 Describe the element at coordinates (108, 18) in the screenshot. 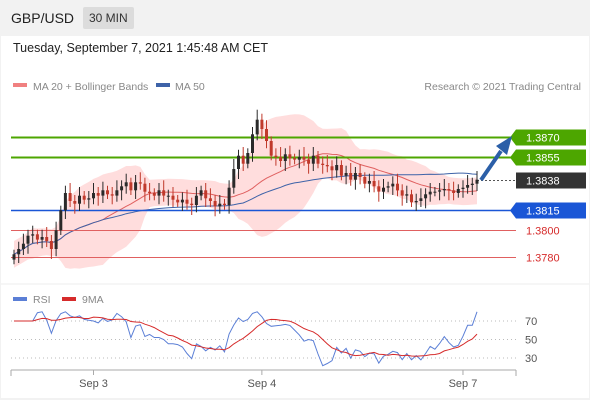

I see `timeframe-badge: 30 MIN` at that location.